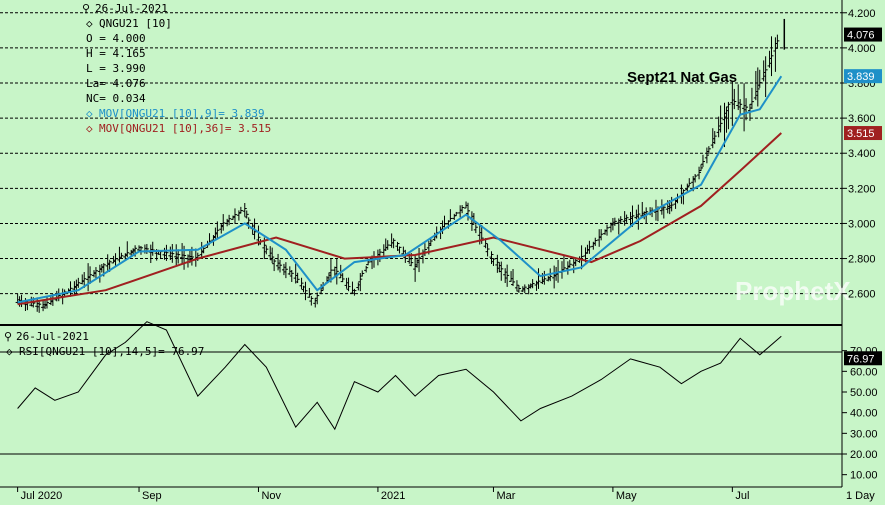 This screenshot has width=885, height=505. Describe the element at coordinates (862, 119) in the screenshot. I see `price-tick-label: 3.600` at that location.